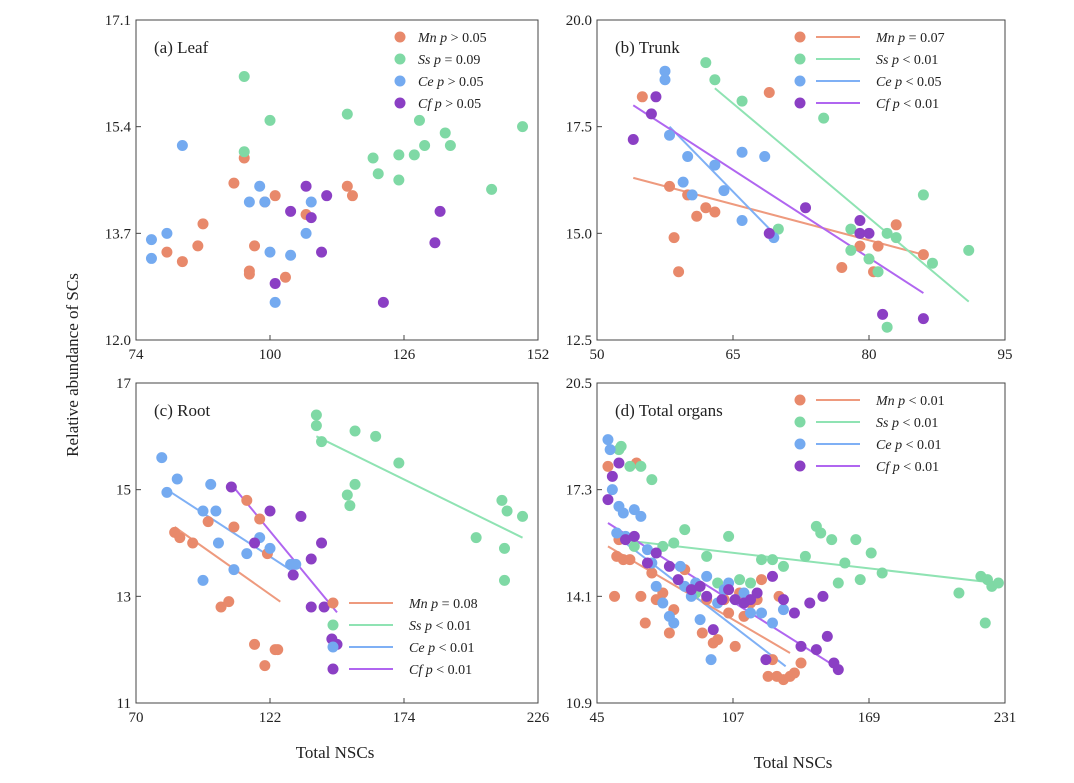  I want to click on x-tick-label: 126, so click(404, 355).